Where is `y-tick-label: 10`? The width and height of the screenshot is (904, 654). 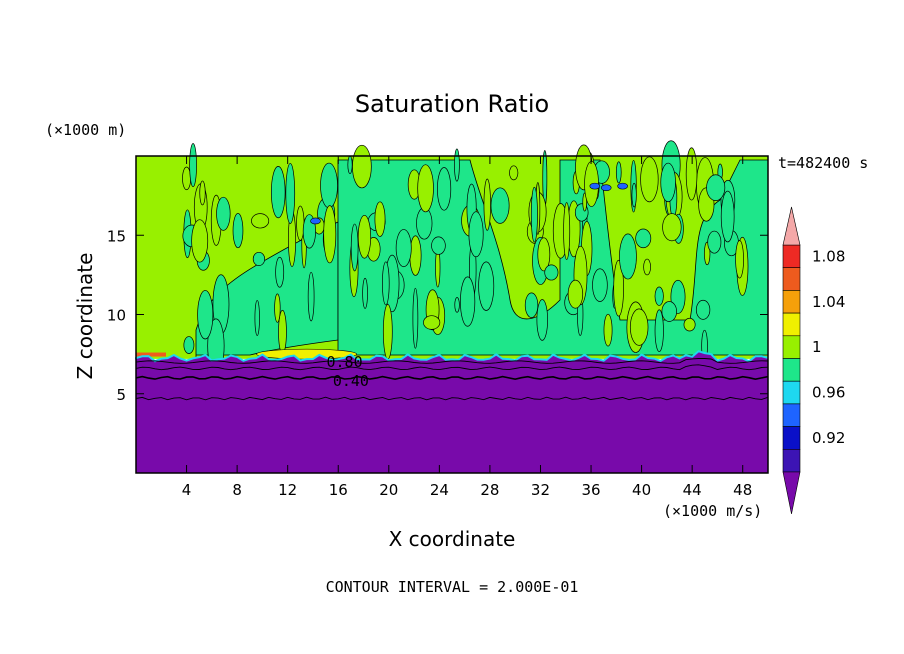
y-tick-label: 10 is located at coordinates (116, 316).